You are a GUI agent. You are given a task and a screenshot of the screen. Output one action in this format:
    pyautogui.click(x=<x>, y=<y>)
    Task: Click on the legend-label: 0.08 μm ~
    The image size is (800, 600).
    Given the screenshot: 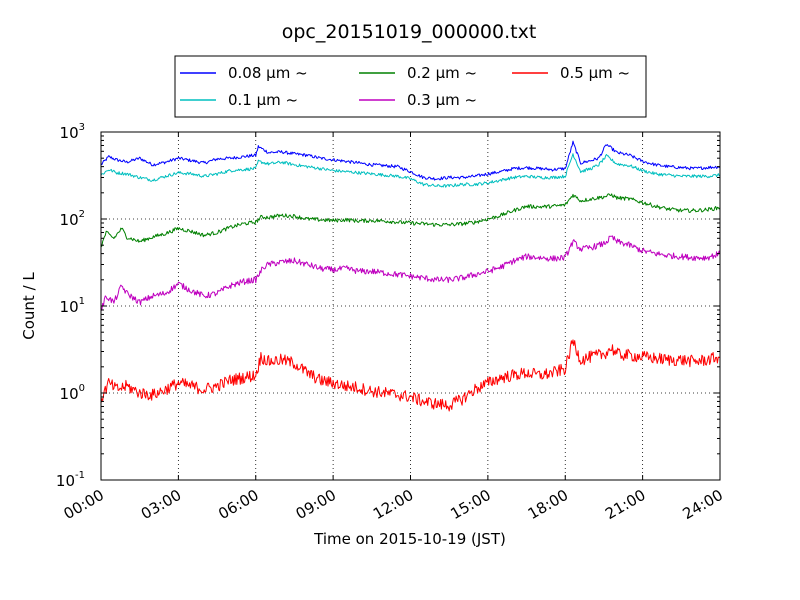 What is the action you would take?
    pyautogui.click(x=268, y=73)
    